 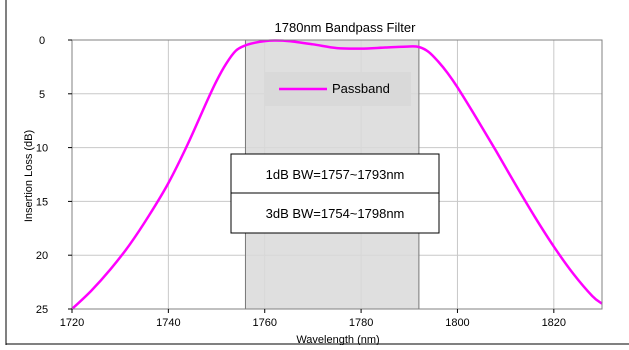 What do you see at coordinates (337, 339) in the screenshot?
I see `x-axis-label: Wavelength (nm)` at bounding box center [337, 339].